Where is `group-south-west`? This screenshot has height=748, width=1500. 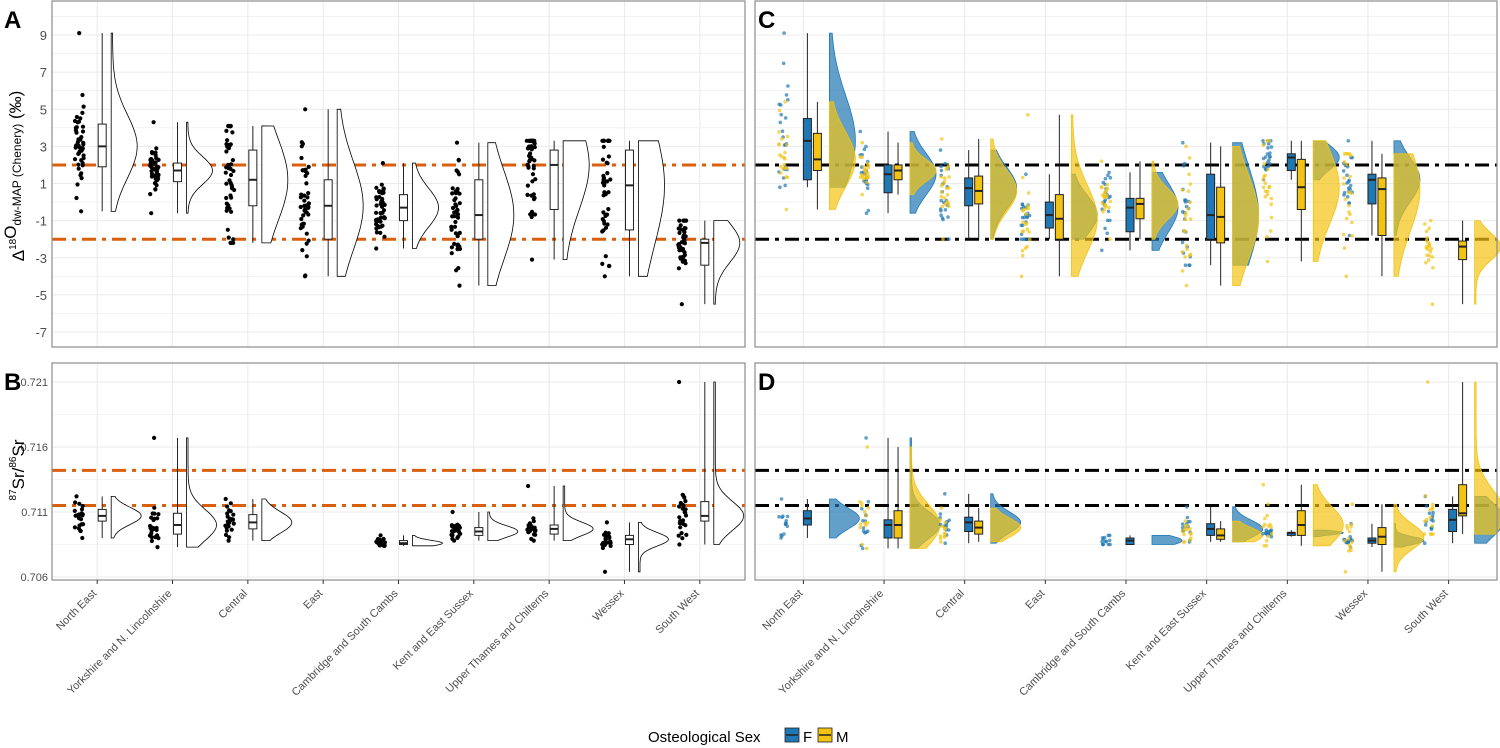
group-south-west is located at coordinates (710, 463).